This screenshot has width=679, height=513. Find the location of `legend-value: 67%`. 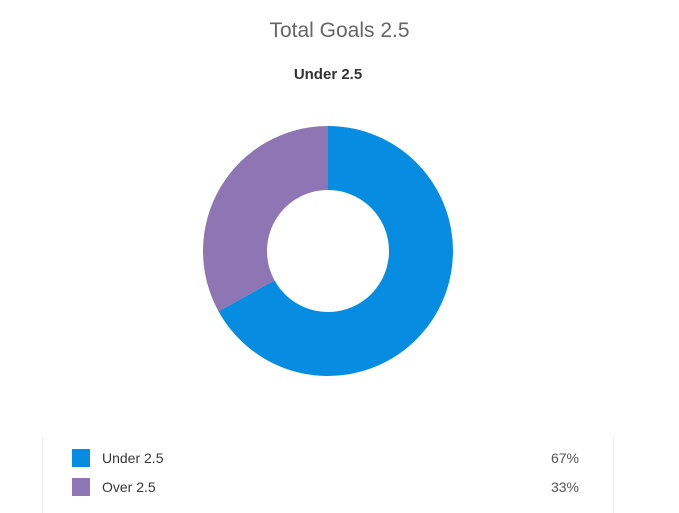

legend-value: 67% is located at coordinates (564, 458).